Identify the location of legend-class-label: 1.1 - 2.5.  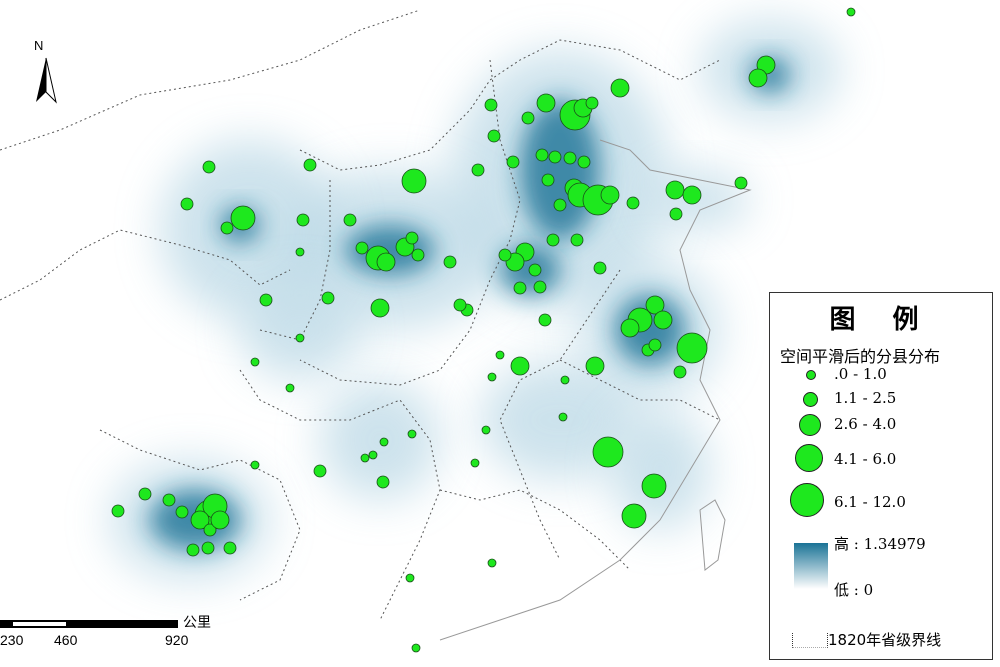
(865, 398).